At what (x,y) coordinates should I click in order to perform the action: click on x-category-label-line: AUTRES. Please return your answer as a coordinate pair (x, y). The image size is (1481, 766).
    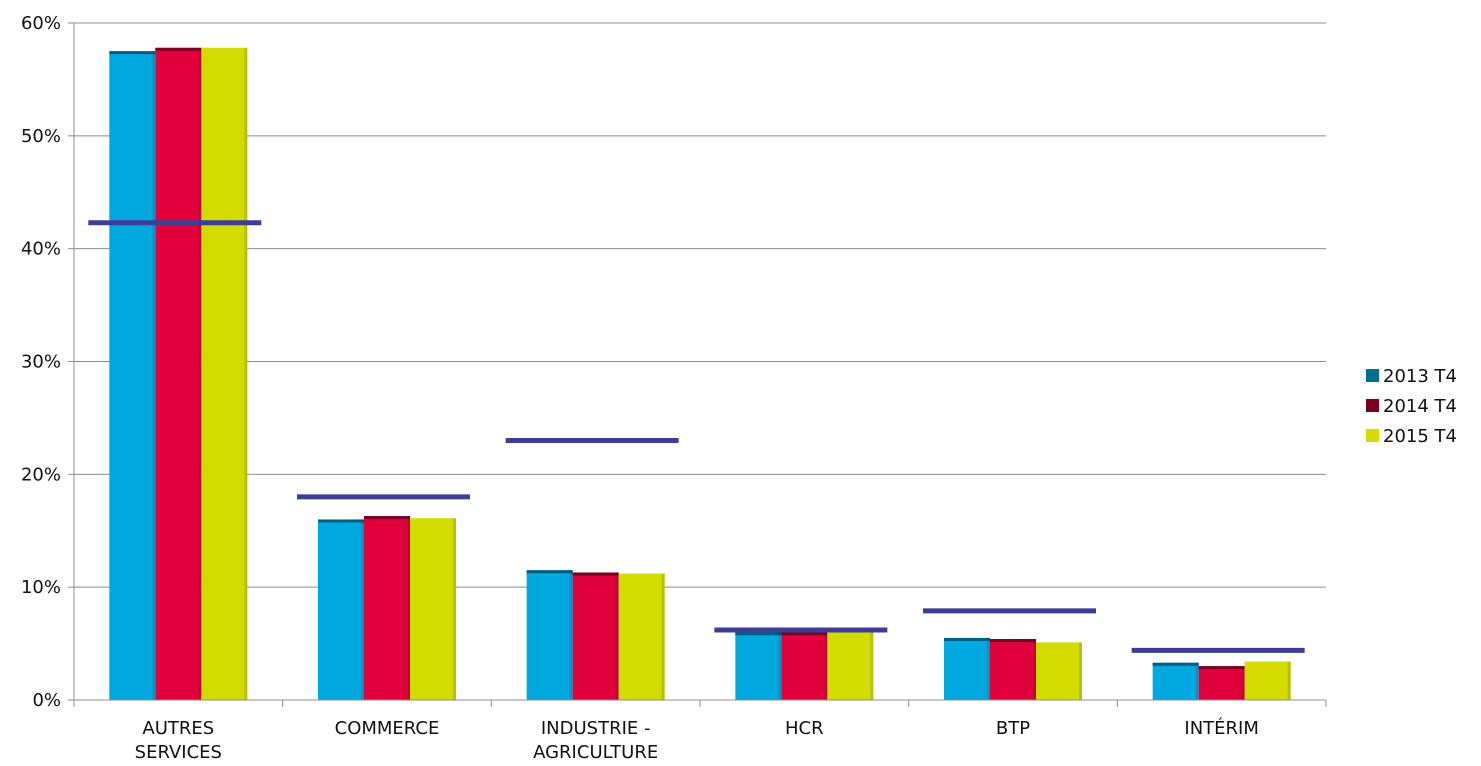
    Looking at the image, I should click on (178, 728).